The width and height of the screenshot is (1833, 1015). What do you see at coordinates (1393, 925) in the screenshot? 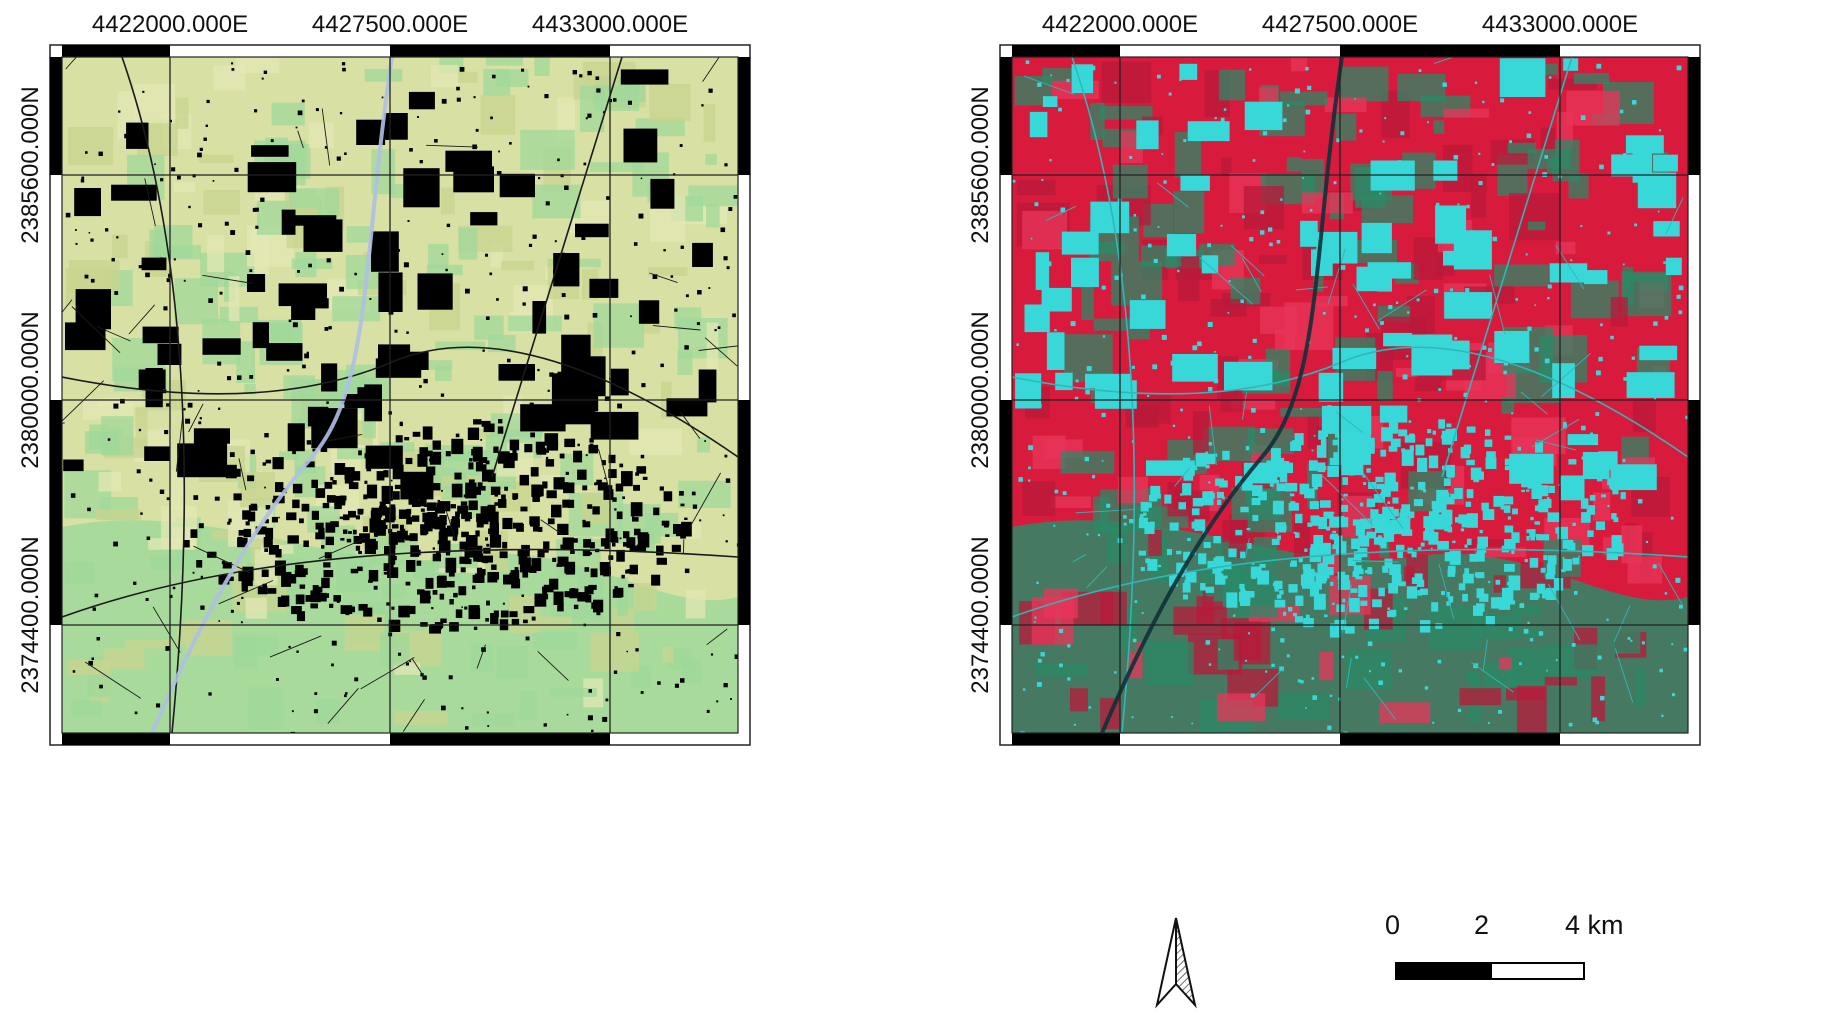
I see `scale-label-0: 0` at bounding box center [1393, 925].